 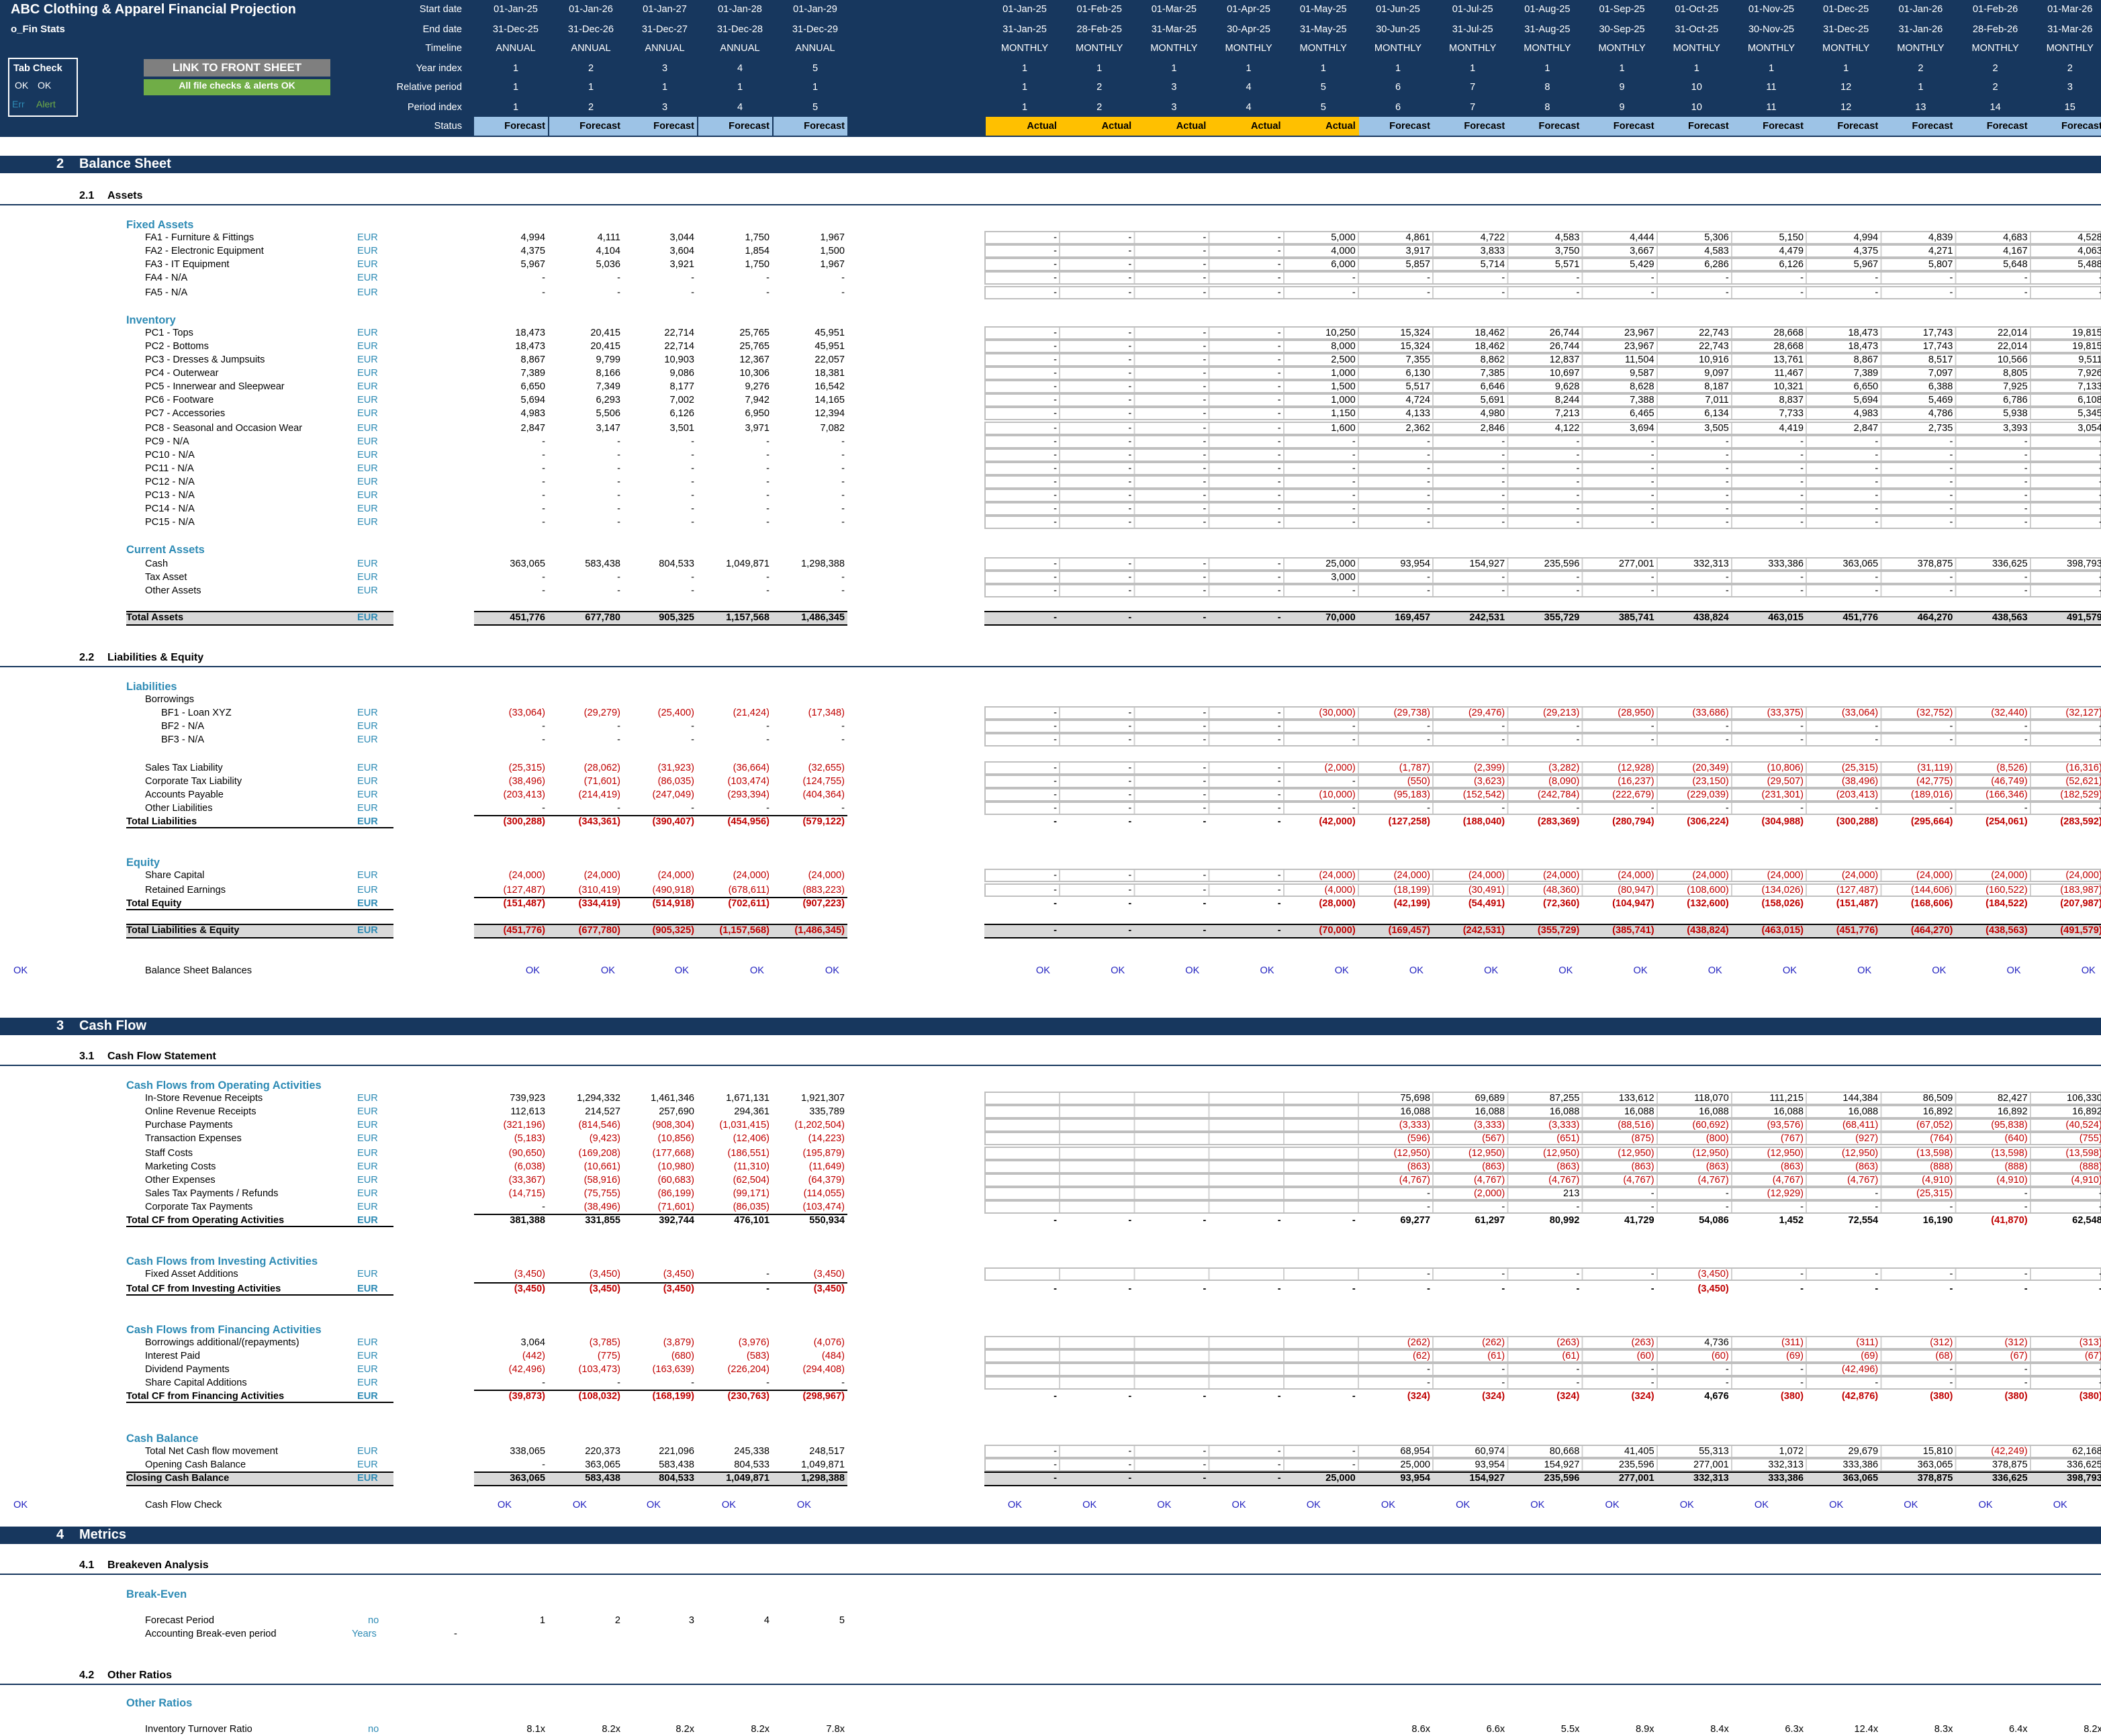 What do you see at coordinates (197, 712) in the screenshot?
I see `row-label: BF1 - Loan XYZ` at bounding box center [197, 712].